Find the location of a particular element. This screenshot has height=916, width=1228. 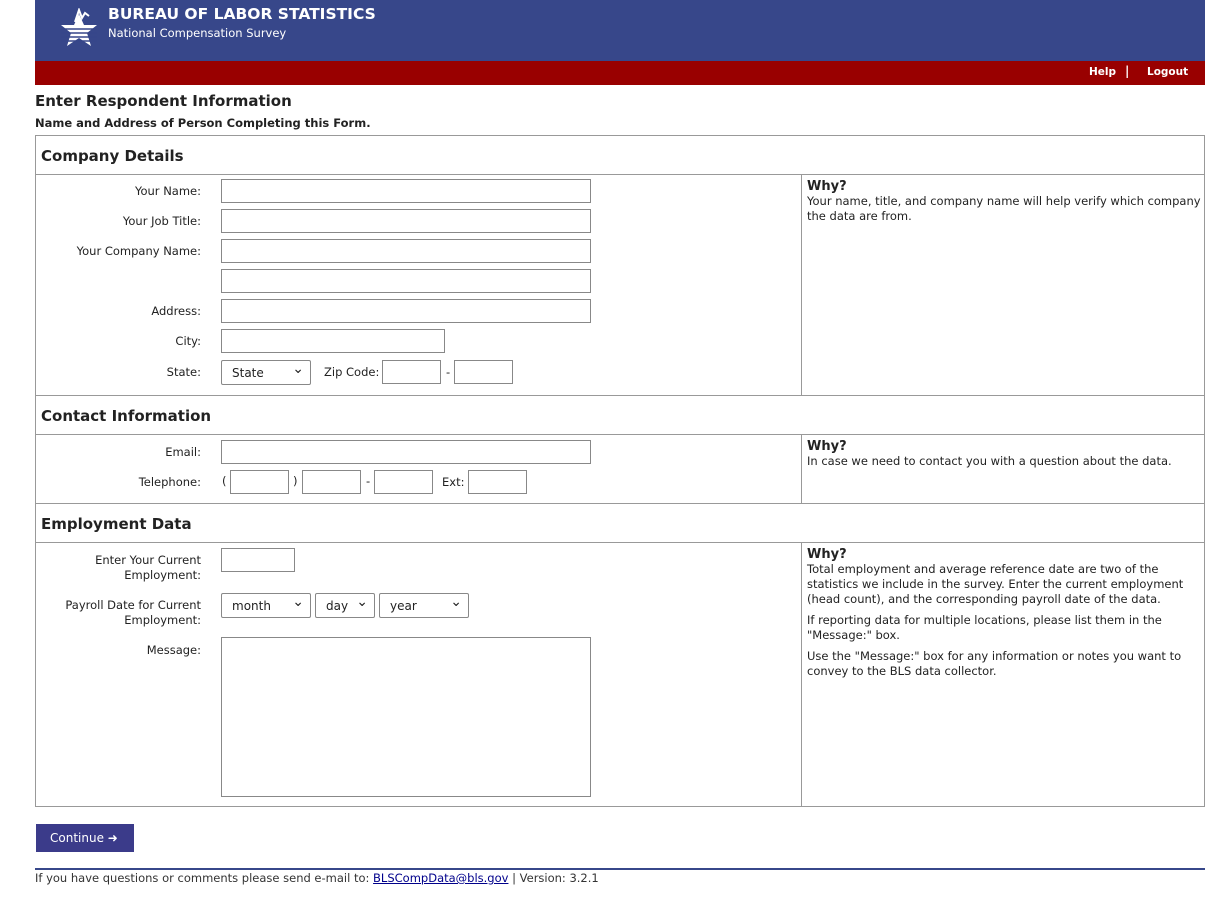

city-input is located at coordinates (333, 341).